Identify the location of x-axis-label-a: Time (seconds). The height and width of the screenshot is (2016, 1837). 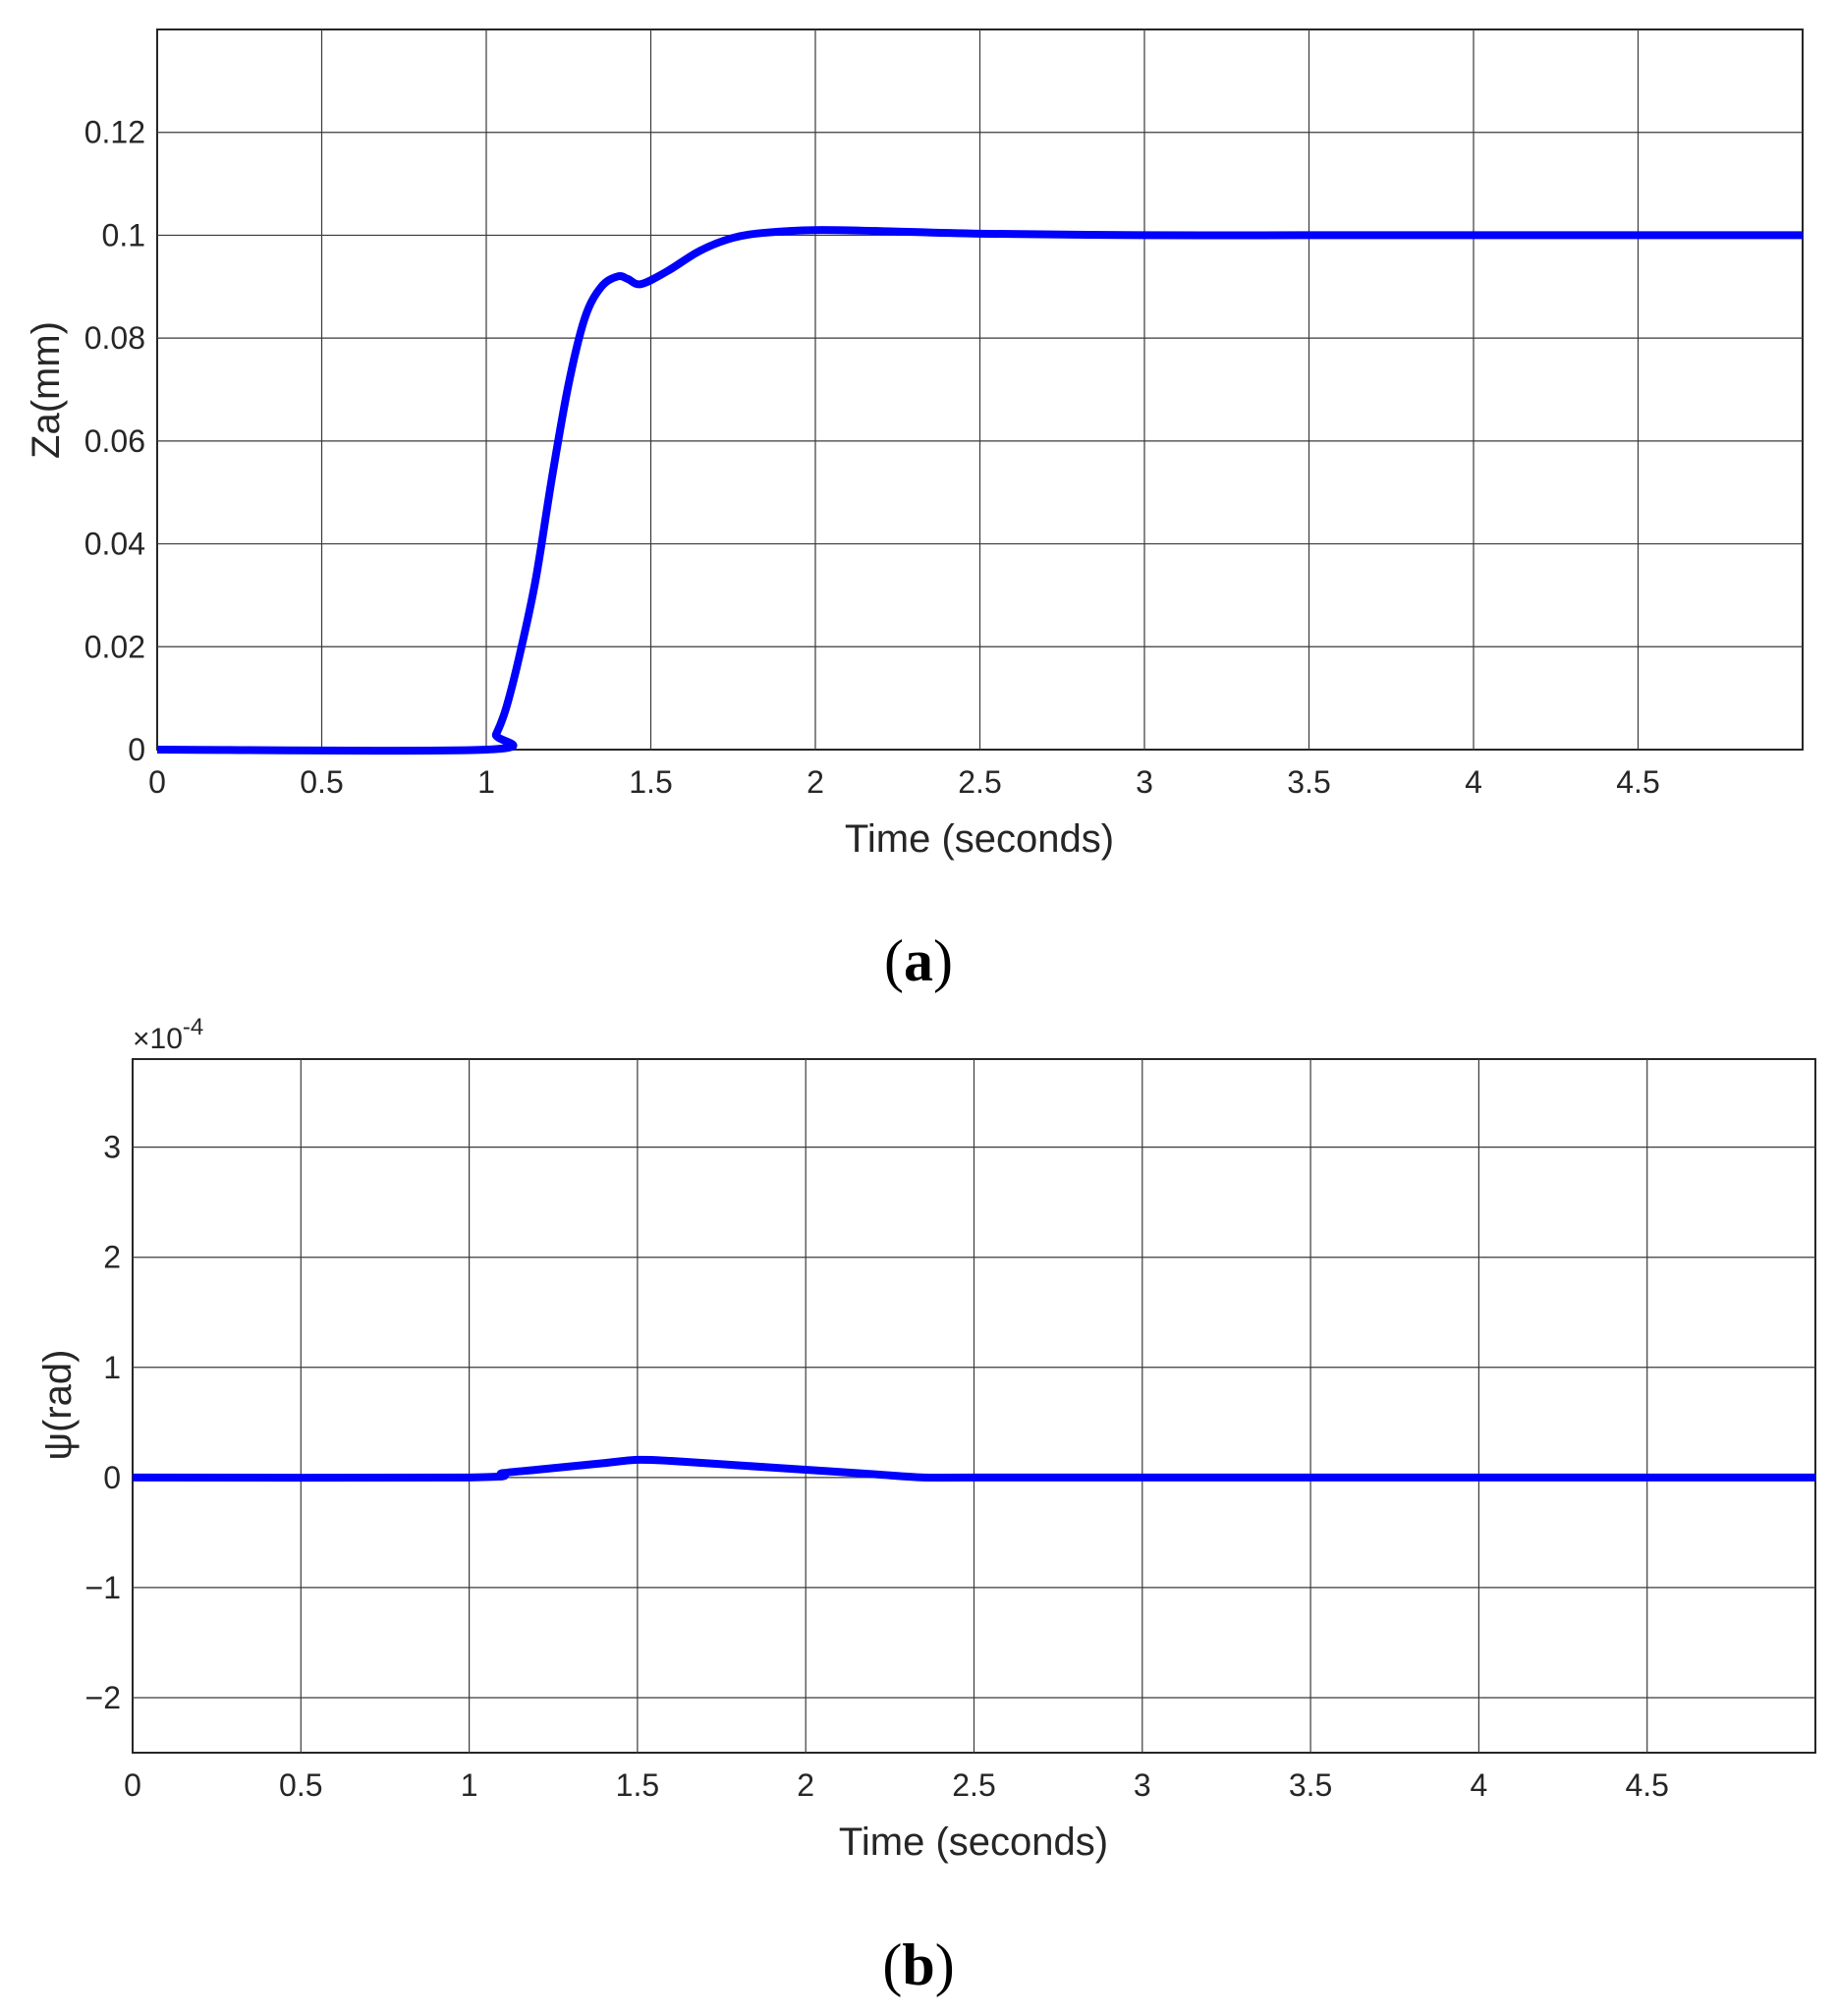
(979, 839).